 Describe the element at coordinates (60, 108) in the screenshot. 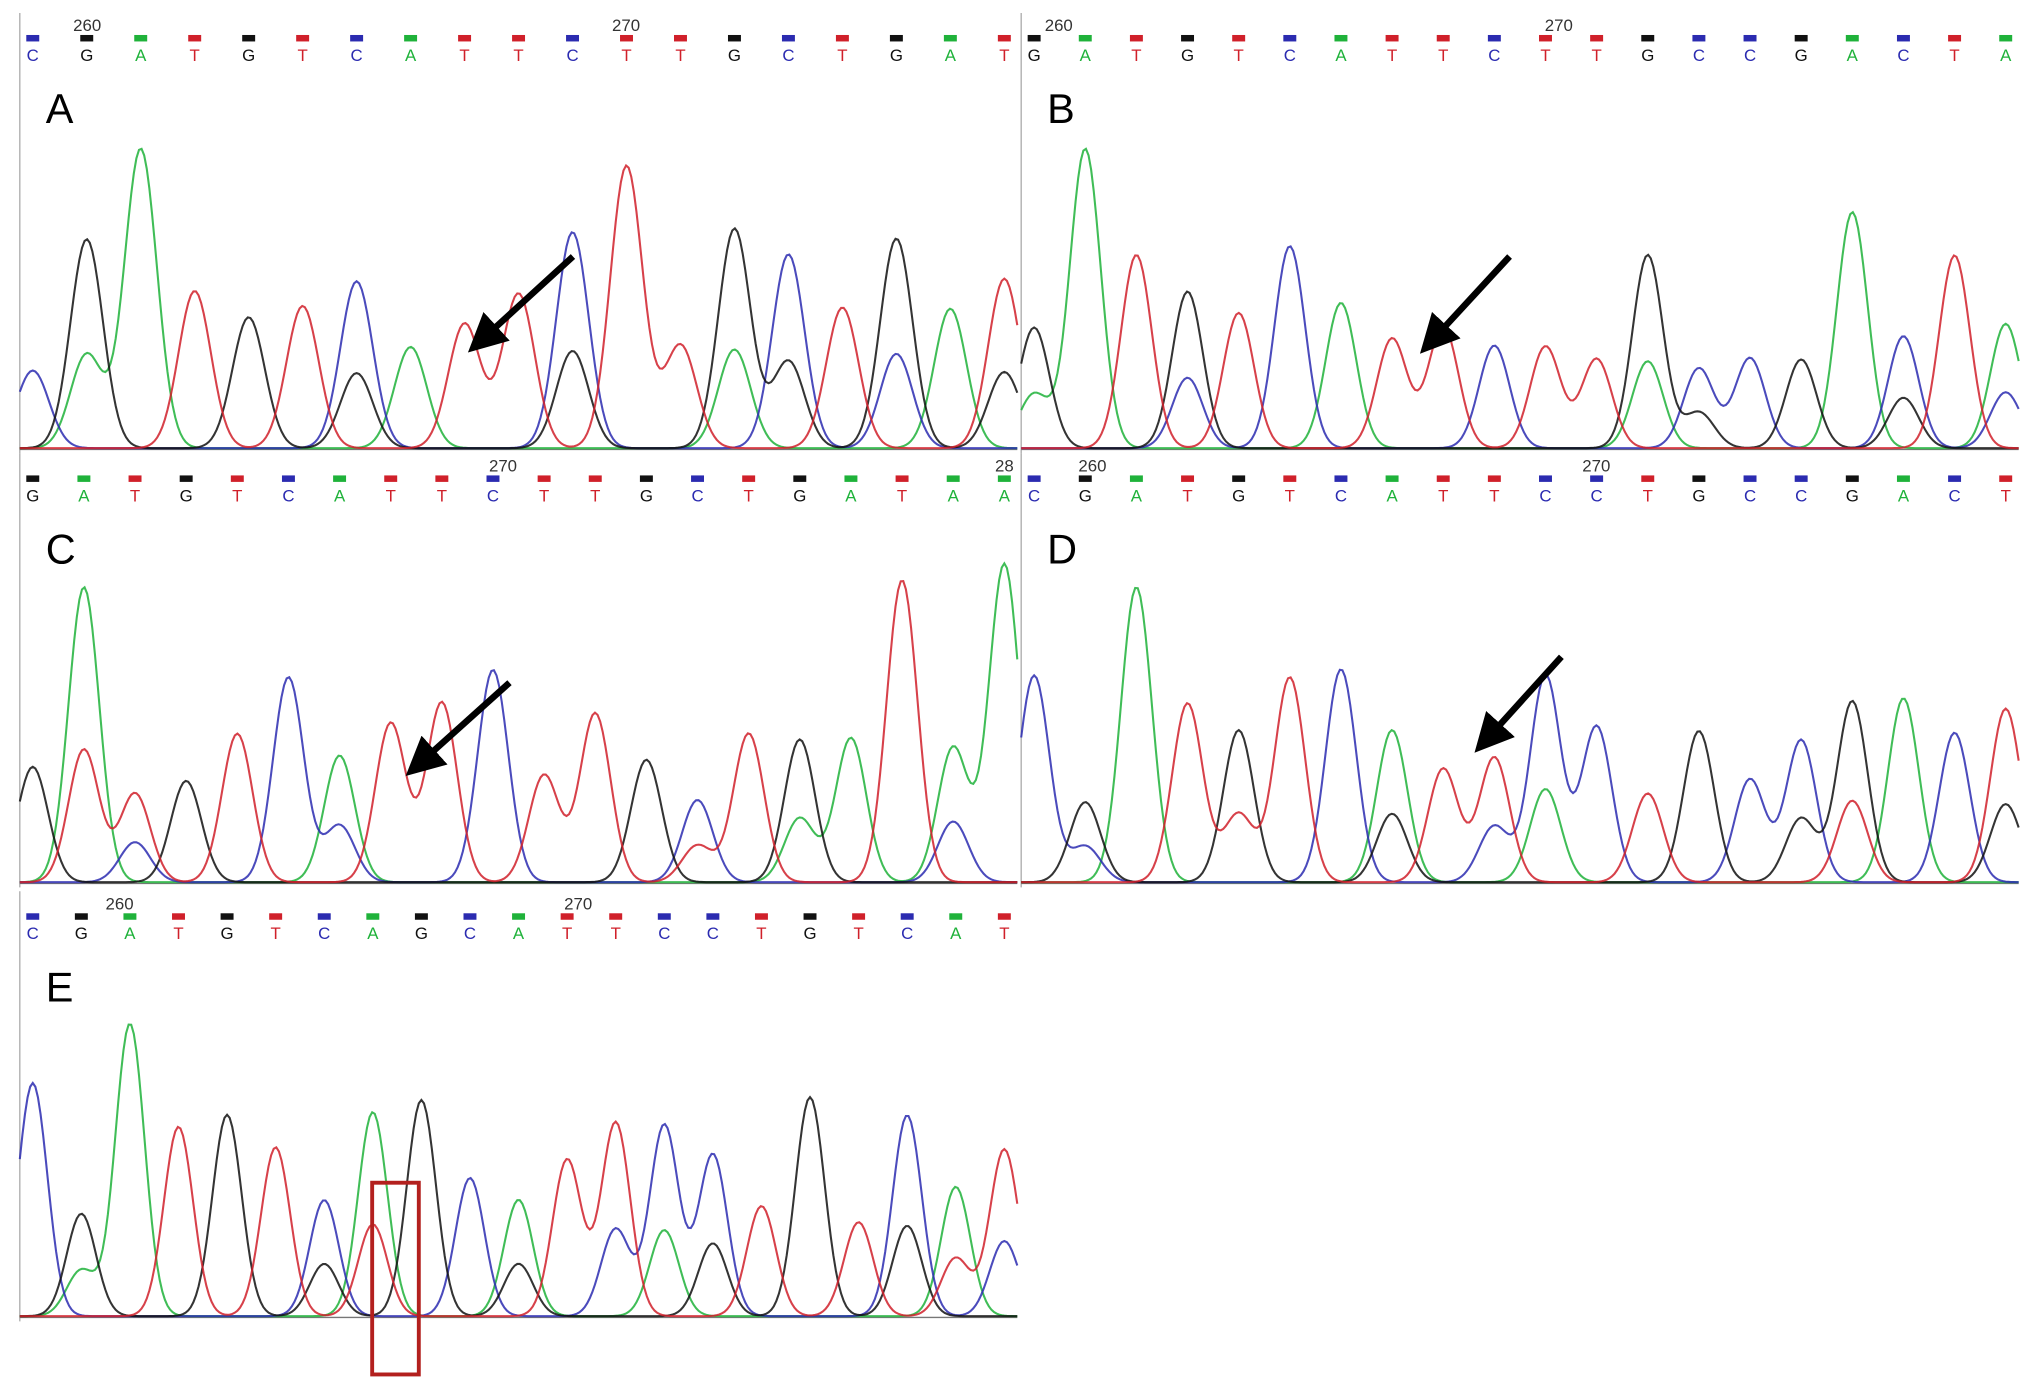

I see `panel-label: A` at that location.